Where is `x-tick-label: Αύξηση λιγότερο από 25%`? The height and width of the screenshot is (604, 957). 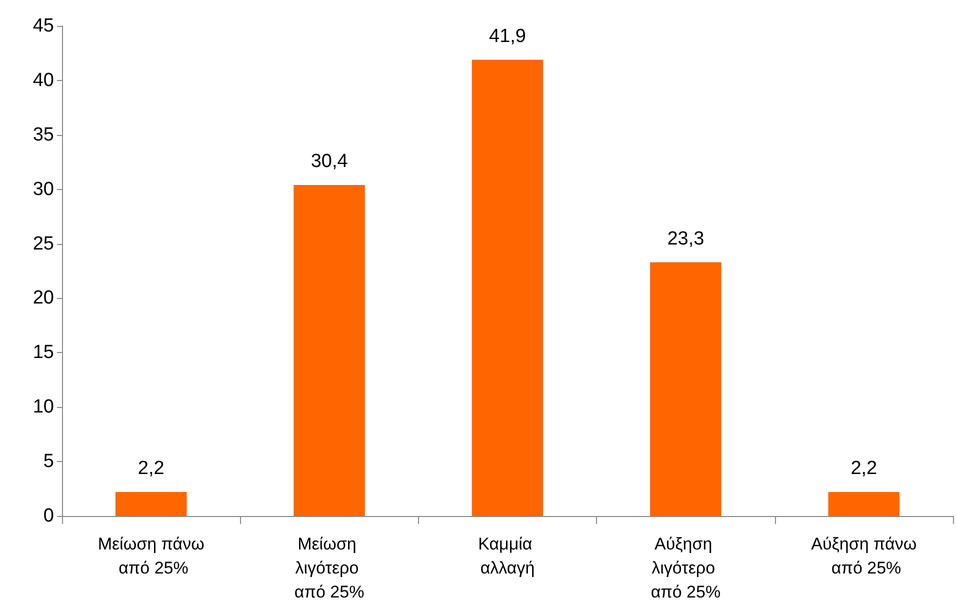 x-tick-label: Αύξηση λιγότερο από 25% is located at coordinates (685, 568).